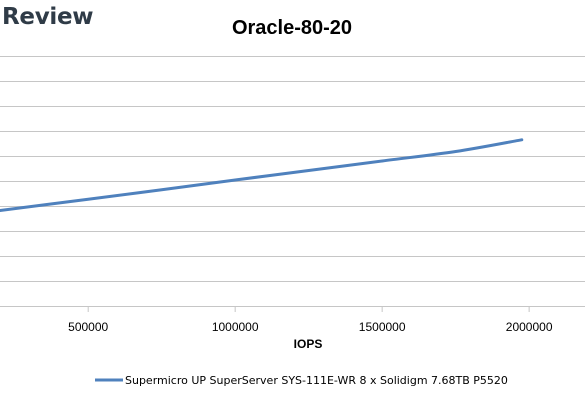 The height and width of the screenshot is (401, 585). I want to click on x-tick-label: 1500000, so click(382, 327).